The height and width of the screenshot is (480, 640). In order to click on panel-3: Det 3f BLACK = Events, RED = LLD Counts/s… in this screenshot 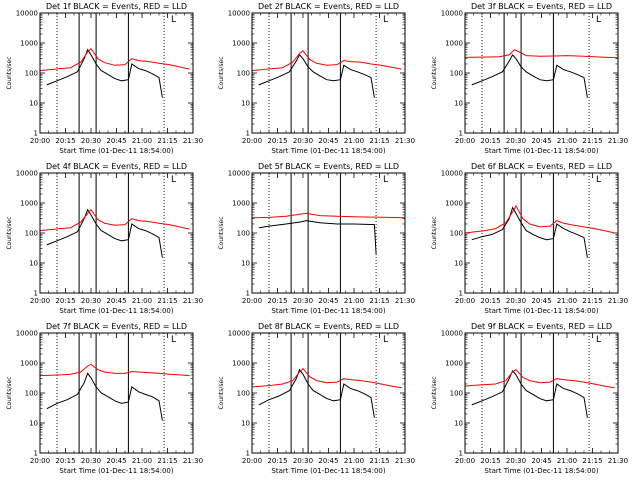, I will do `click(529, 78)`.